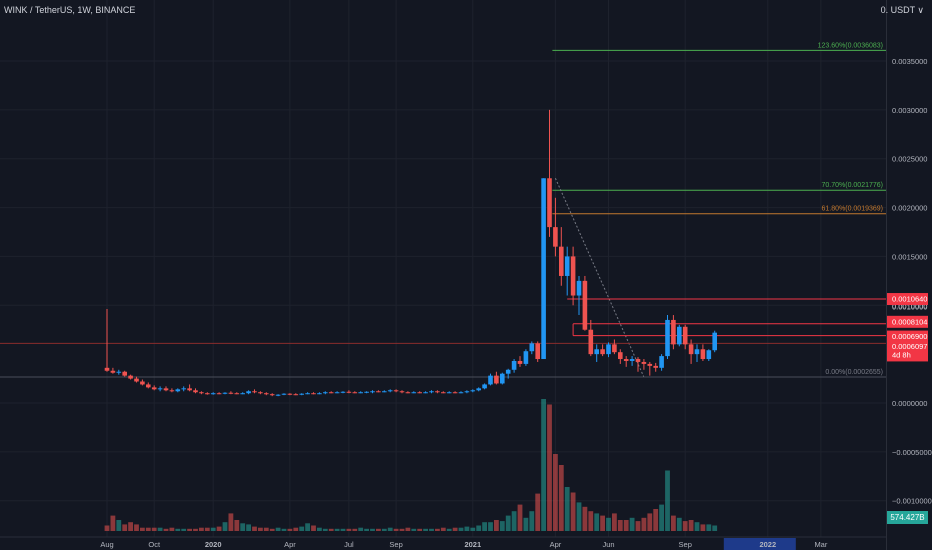  What do you see at coordinates (767, 544) in the screenshot?
I see `time-tick-label: 2022` at bounding box center [767, 544].